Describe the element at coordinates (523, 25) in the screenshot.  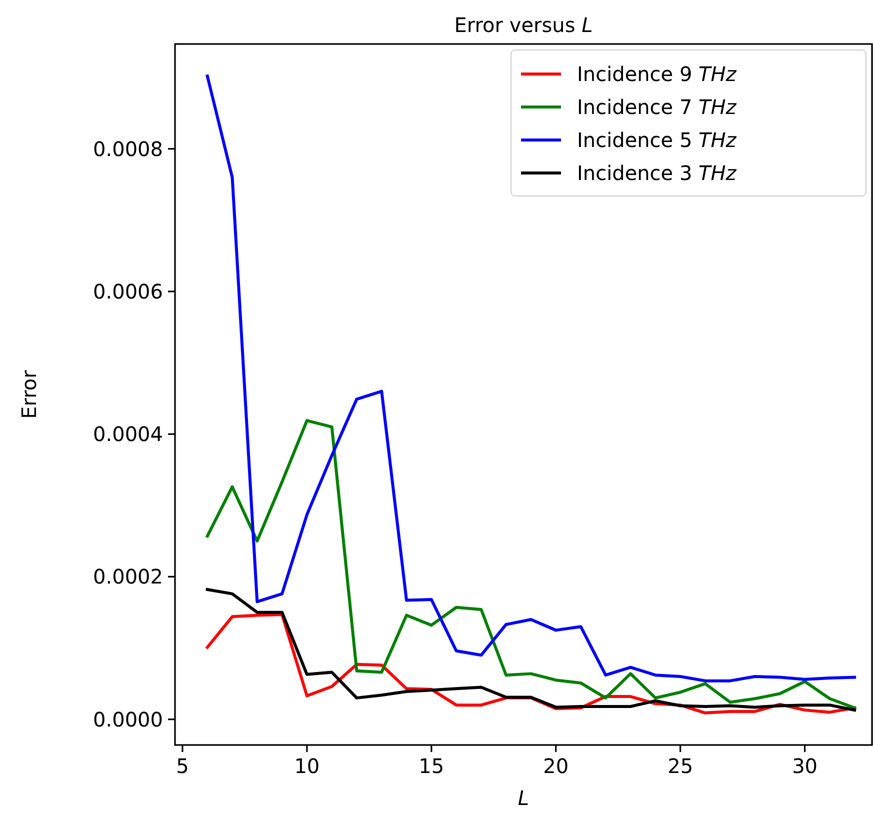
I see `chart-title: Error versus L` at that location.